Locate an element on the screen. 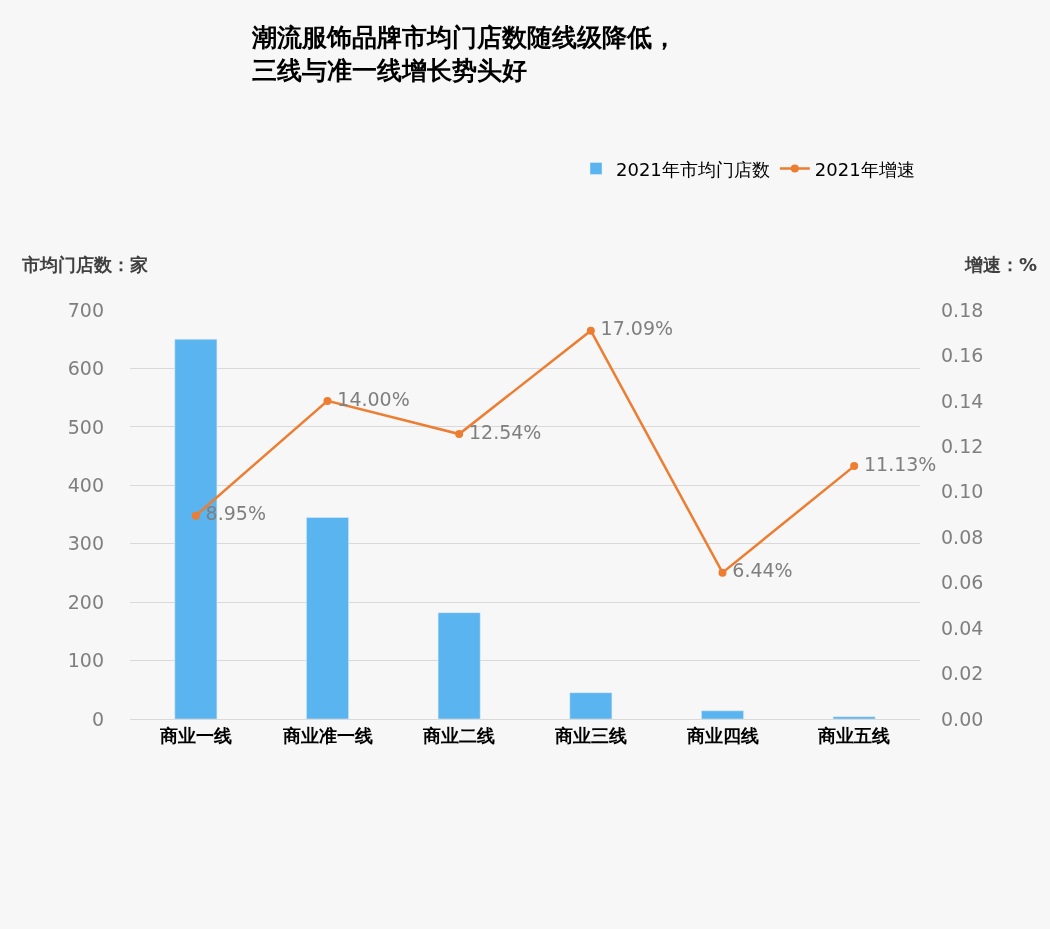 The image size is (1050, 929). y-tick-label: 400 is located at coordinates (85, 484).